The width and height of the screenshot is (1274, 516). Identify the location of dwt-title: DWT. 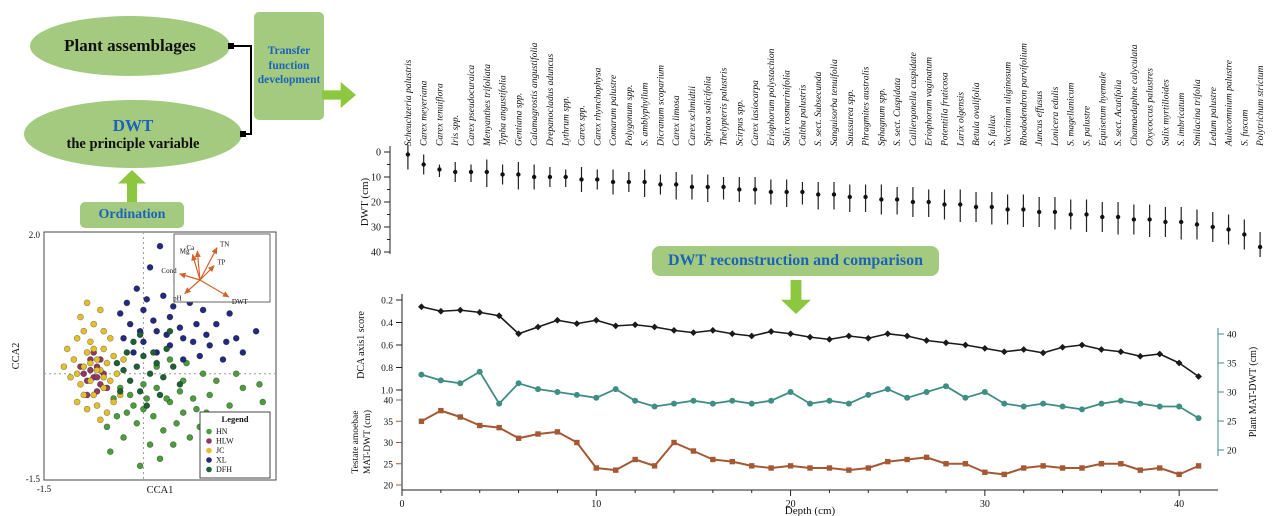
(133, 125).